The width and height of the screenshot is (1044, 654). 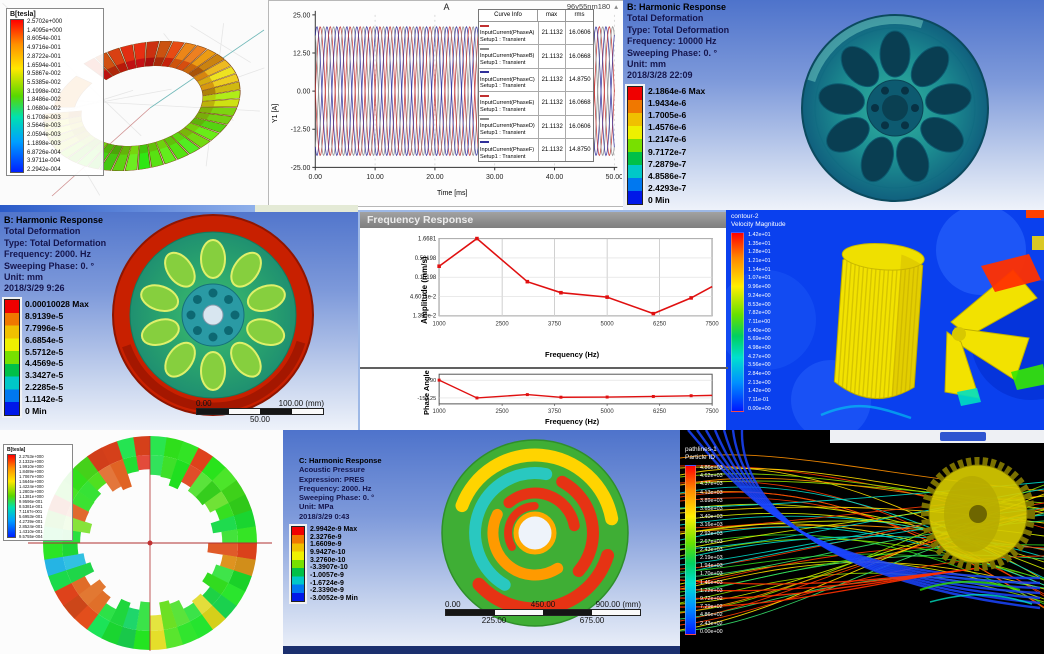 I want to click on legend-value: 1.14e+01, so click(x=759, y=269).